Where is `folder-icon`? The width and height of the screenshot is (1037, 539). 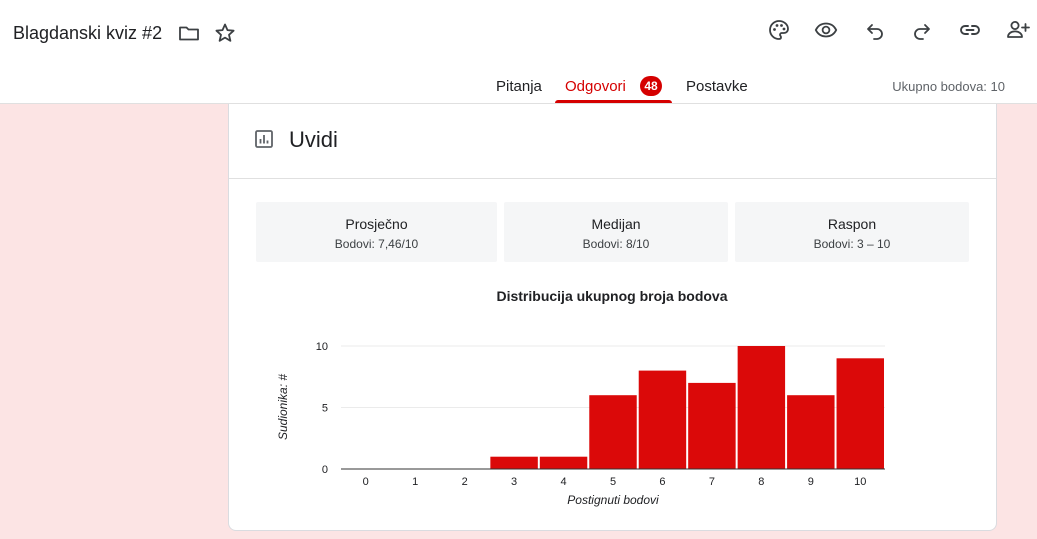
folder-icon is located at coordinates (189, 33).